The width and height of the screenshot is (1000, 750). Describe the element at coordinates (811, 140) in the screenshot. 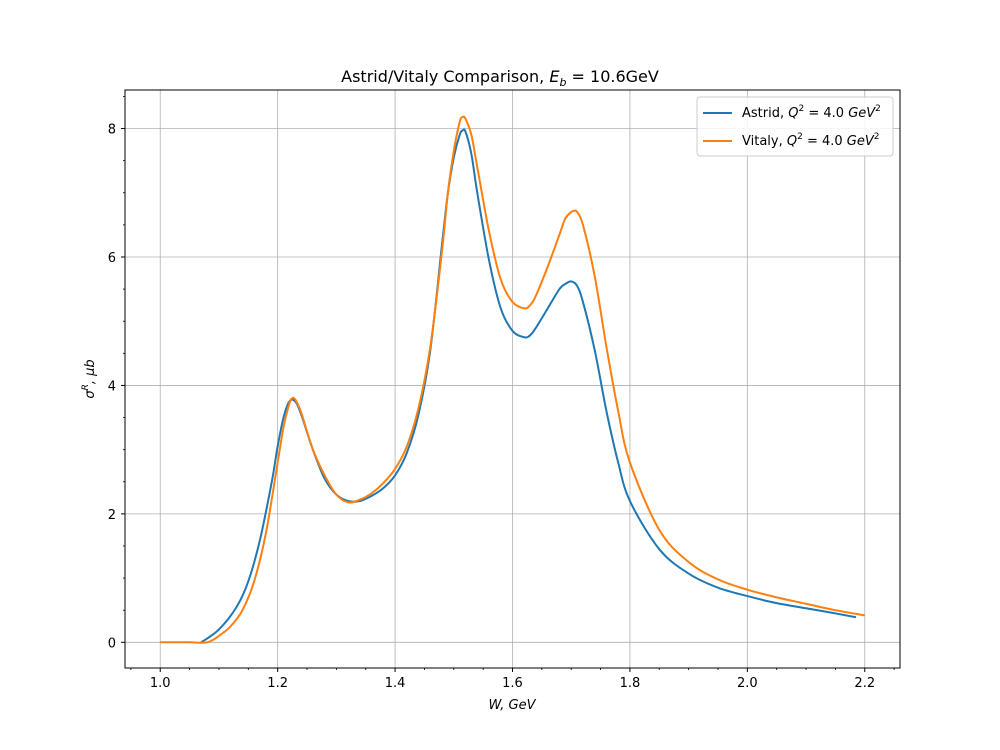

I see `legend-label-vitaly: Vitaly, Q2 = 4.0 GeV2` at that location.